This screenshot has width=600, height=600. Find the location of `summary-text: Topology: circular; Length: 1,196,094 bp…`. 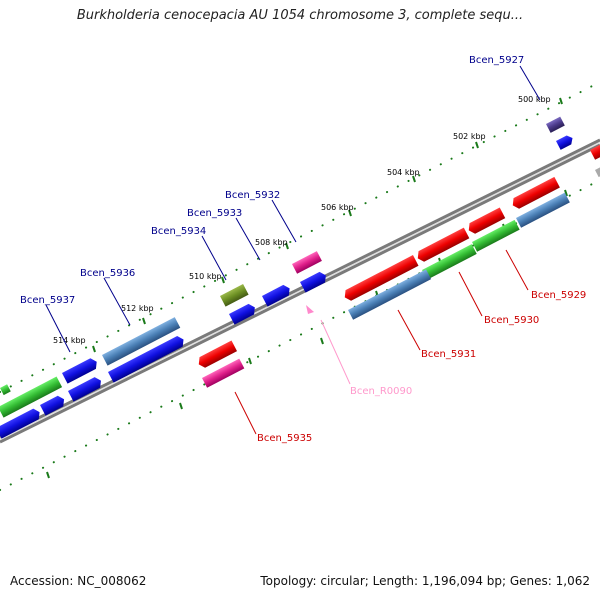

summary-text: Topology: circular; Length: 1,196,094 bp… is located at coordinates (425, 581).